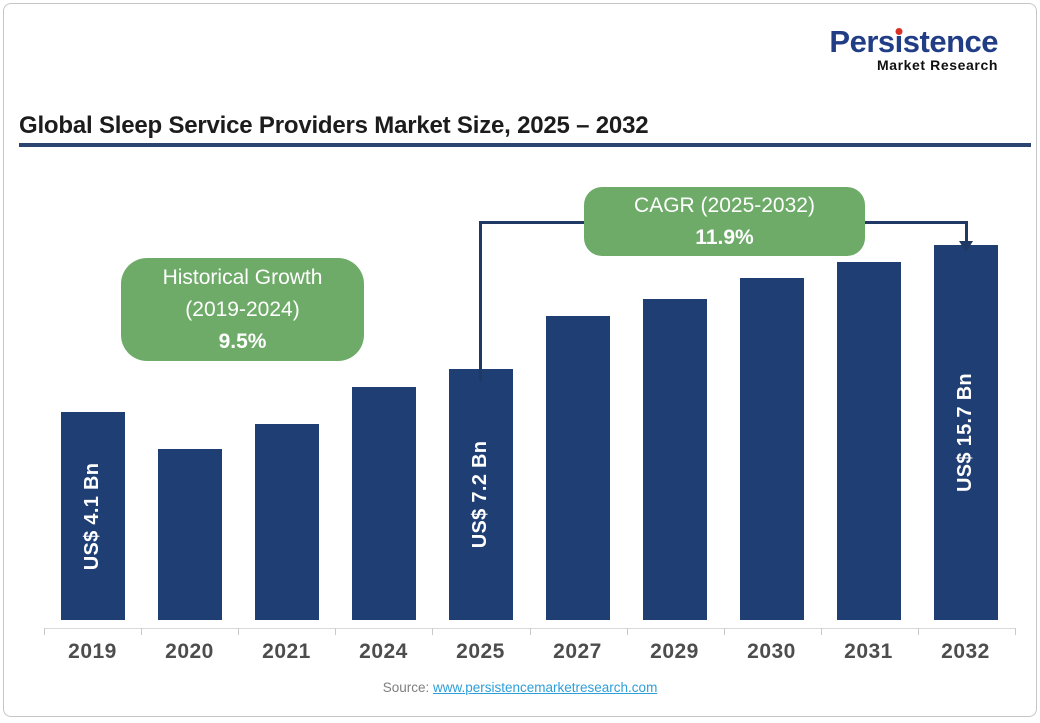  Describe the element at coordinates (724, 237) in the screenshot. I see `cagr-value: 11.9%` at that location.